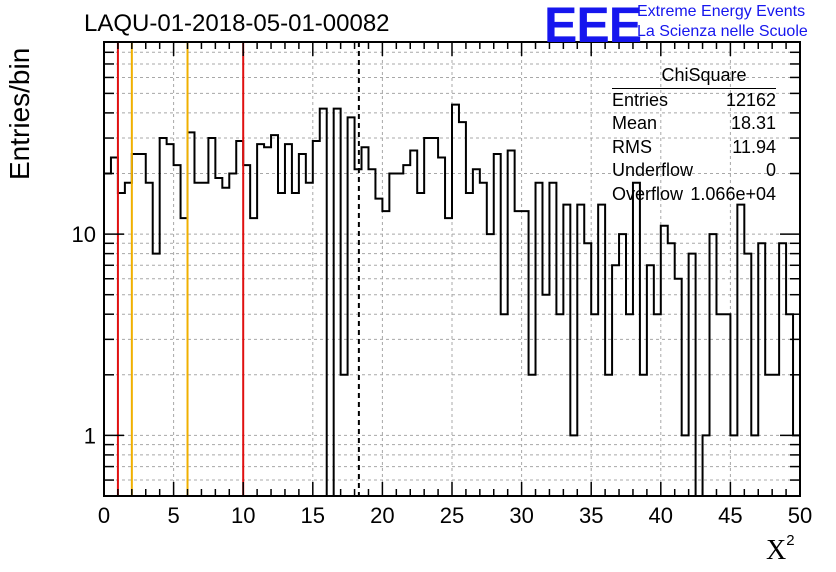 The image size is (836, 572). Describe the element at coordinates (753, 123) in the screenshot. I see `stats-value: 18.31` at that location.